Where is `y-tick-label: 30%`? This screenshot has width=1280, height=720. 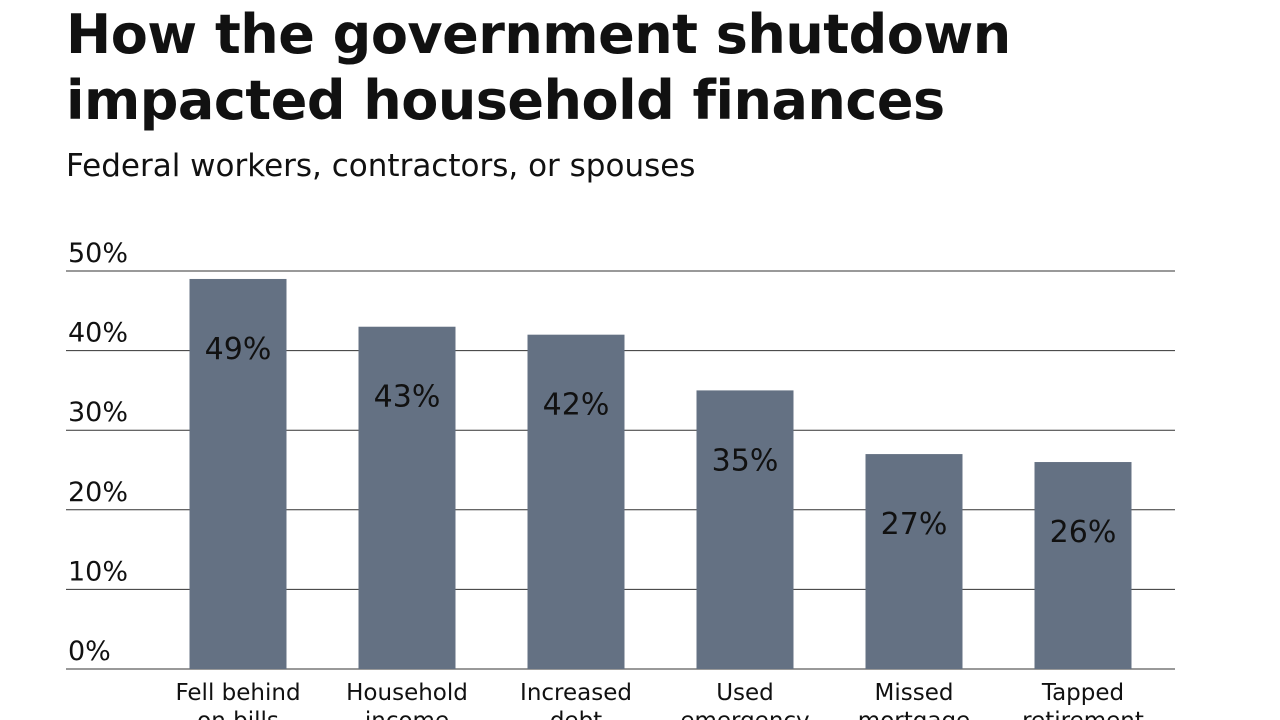
y-tick-label: 30% is located at coordinates (98, 412).